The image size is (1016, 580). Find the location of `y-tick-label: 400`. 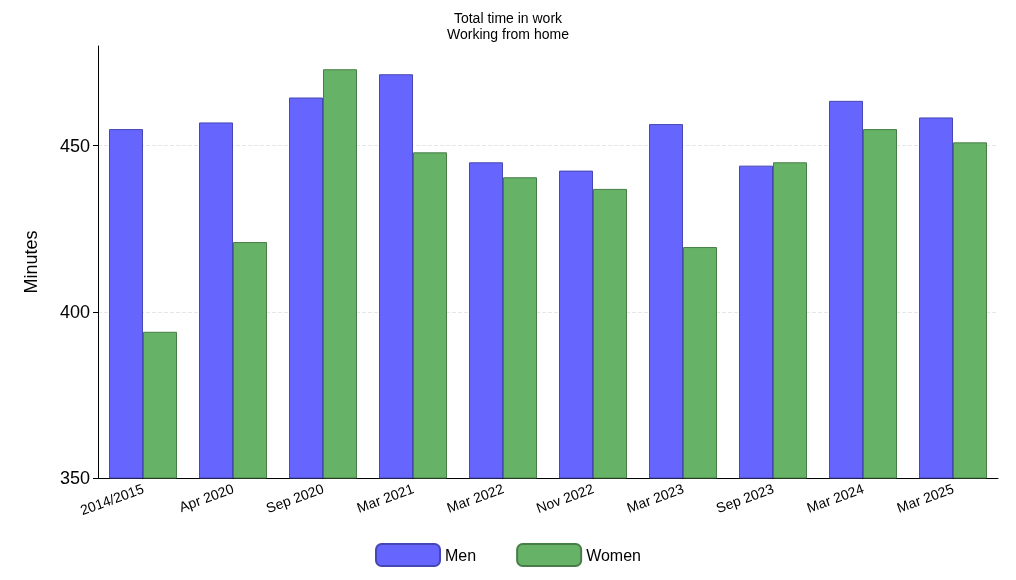

y-tick-label: 400 is located at coordinates (74, 311).